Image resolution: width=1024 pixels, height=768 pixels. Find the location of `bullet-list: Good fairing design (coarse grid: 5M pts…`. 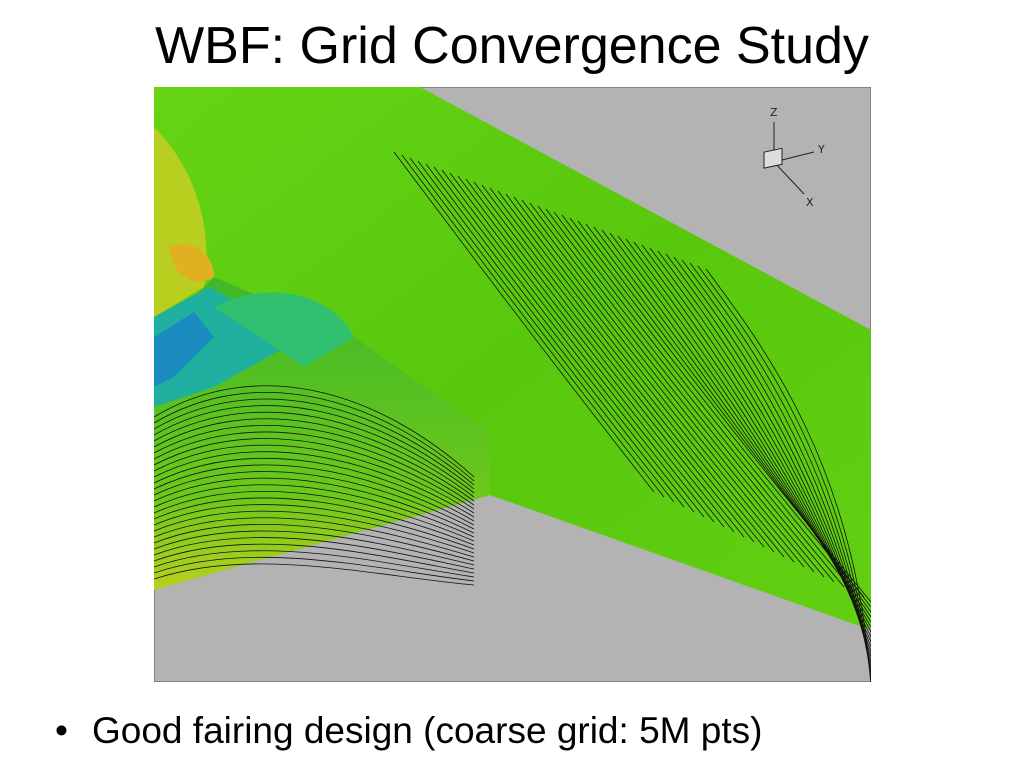

bullet-list: Good fairing design (coarse grid: 5M pts… is located at coordinates (408, 731).